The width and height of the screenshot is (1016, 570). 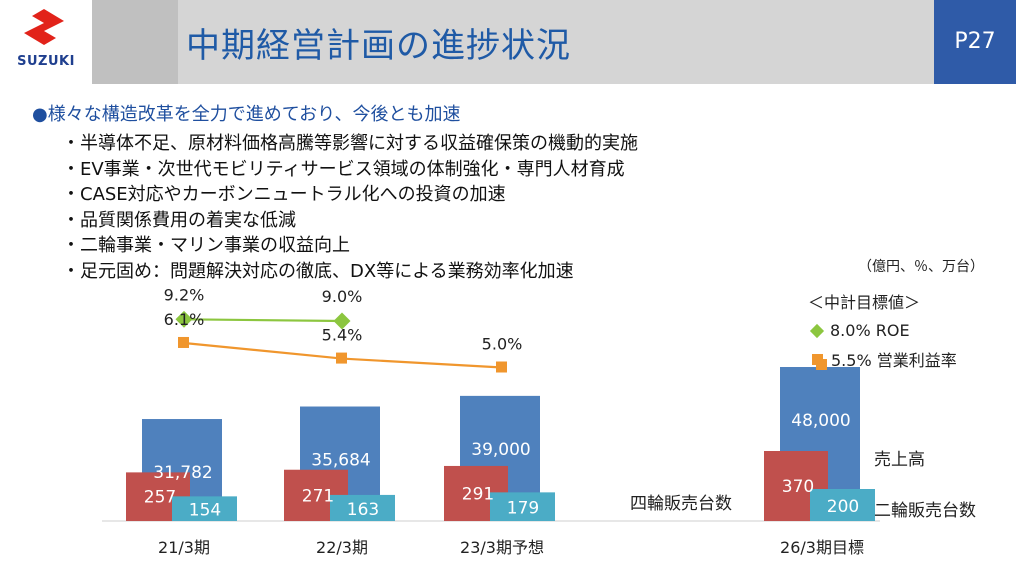 I want to click on title-bar, so click(x=513, y=42).